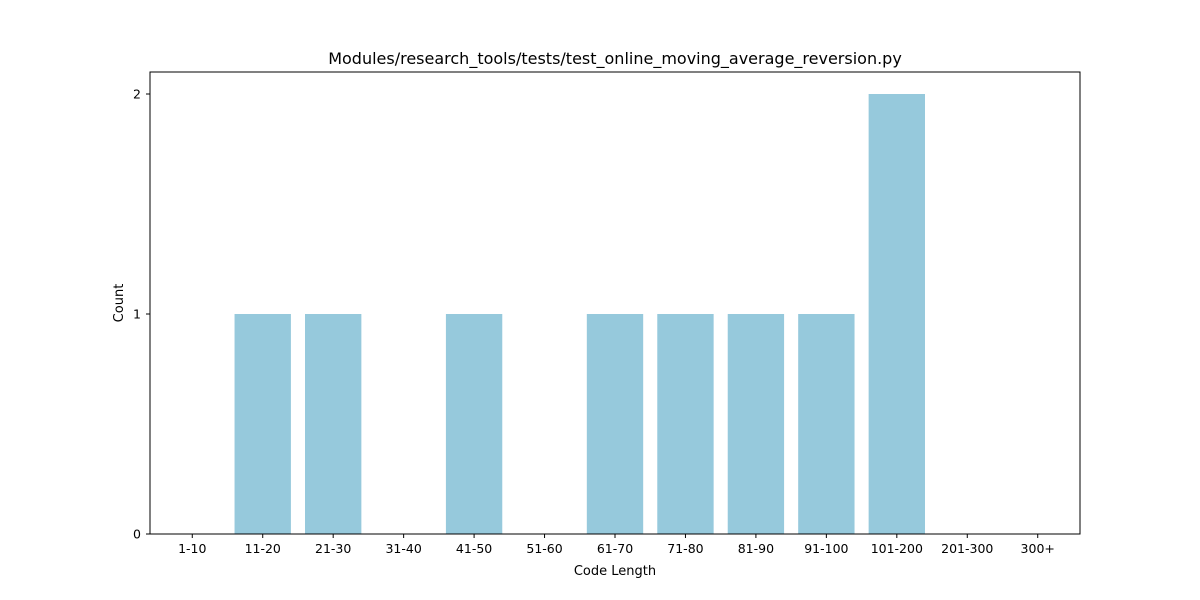 The width and height of the screenshot is (1200, 600). I want to click on x-tick-label: 31-40, so click(403, 548).